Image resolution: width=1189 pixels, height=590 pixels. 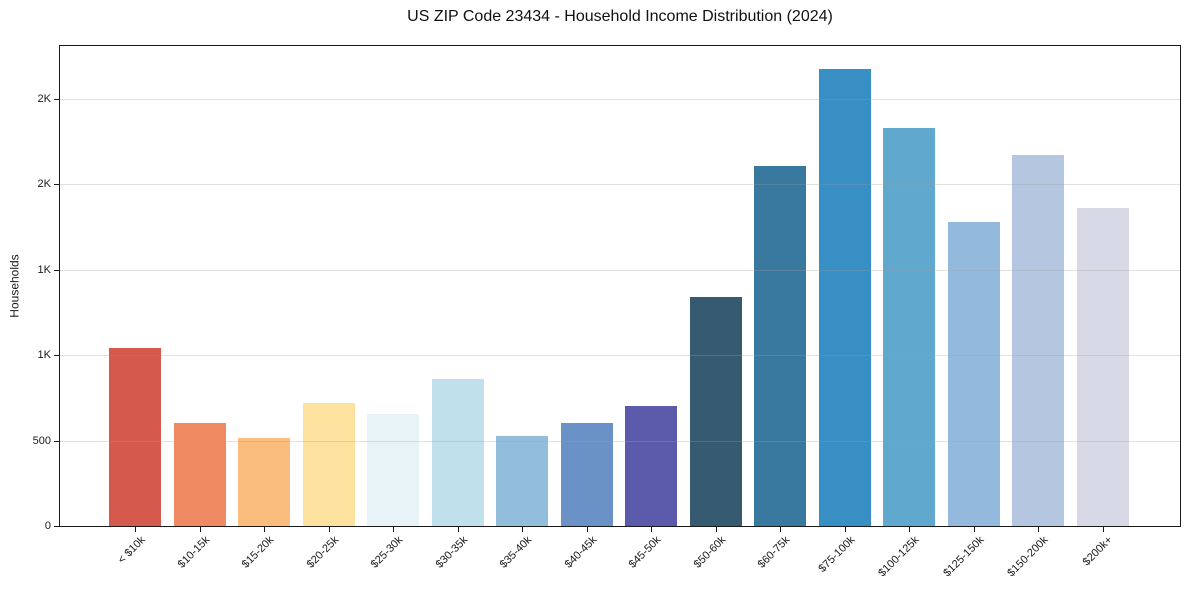 What do you see at coordinates (774, 552) in the screenshot?
I see `x-tick-label: $60-75k` at bounding box center [774, 552].